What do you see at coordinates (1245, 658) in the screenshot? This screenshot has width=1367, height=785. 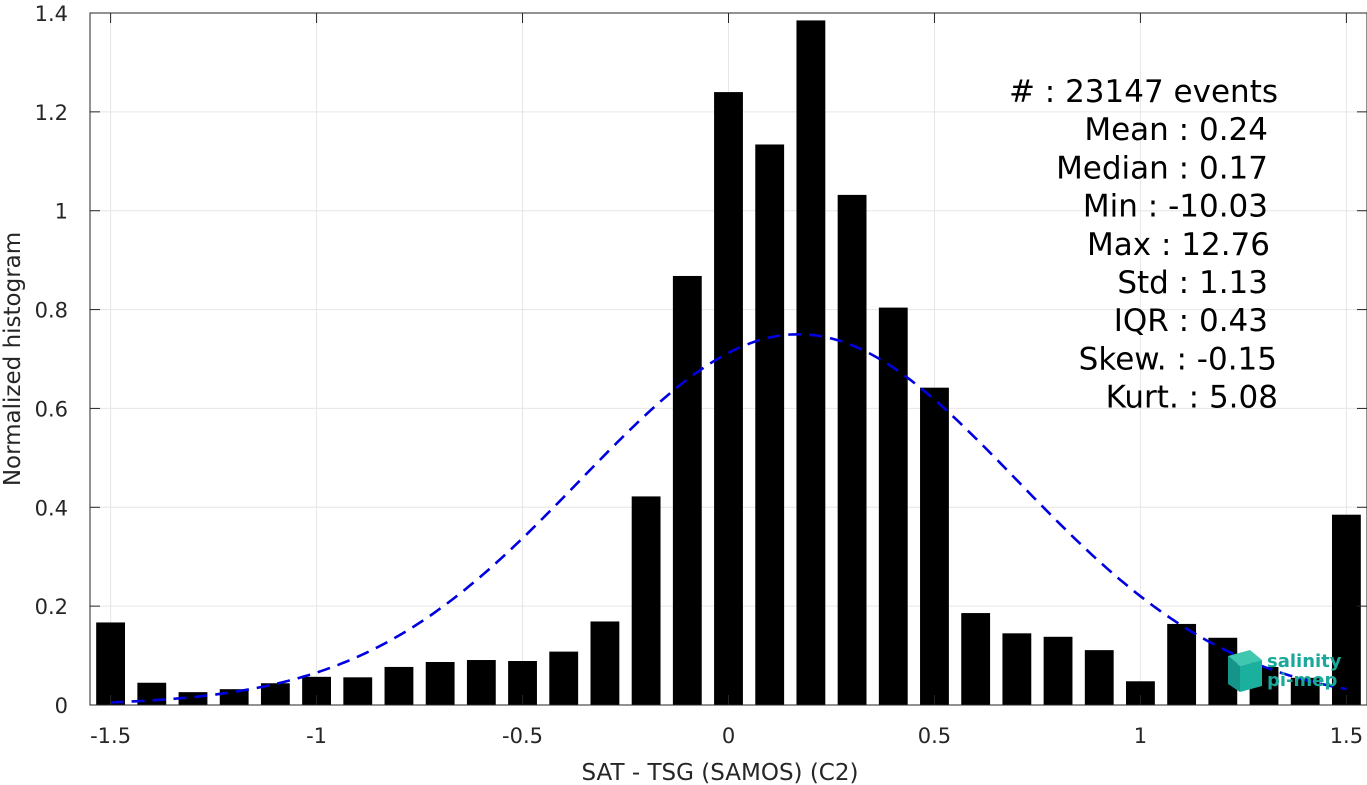 I see `logo-cube-top` at bounding box center [1245, 658].